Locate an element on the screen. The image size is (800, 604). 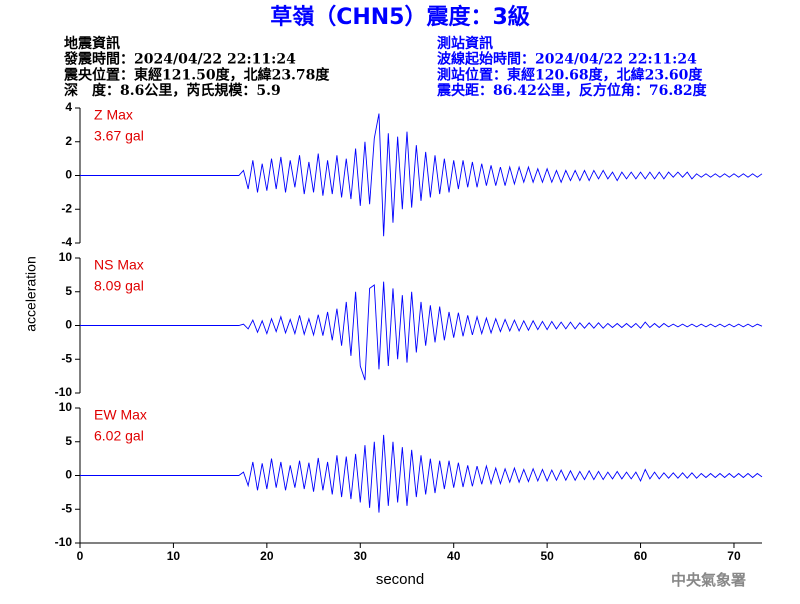
info-line: 波線起始時間：2024/04/22 22:11:24 is located at coordinates (567, 59).